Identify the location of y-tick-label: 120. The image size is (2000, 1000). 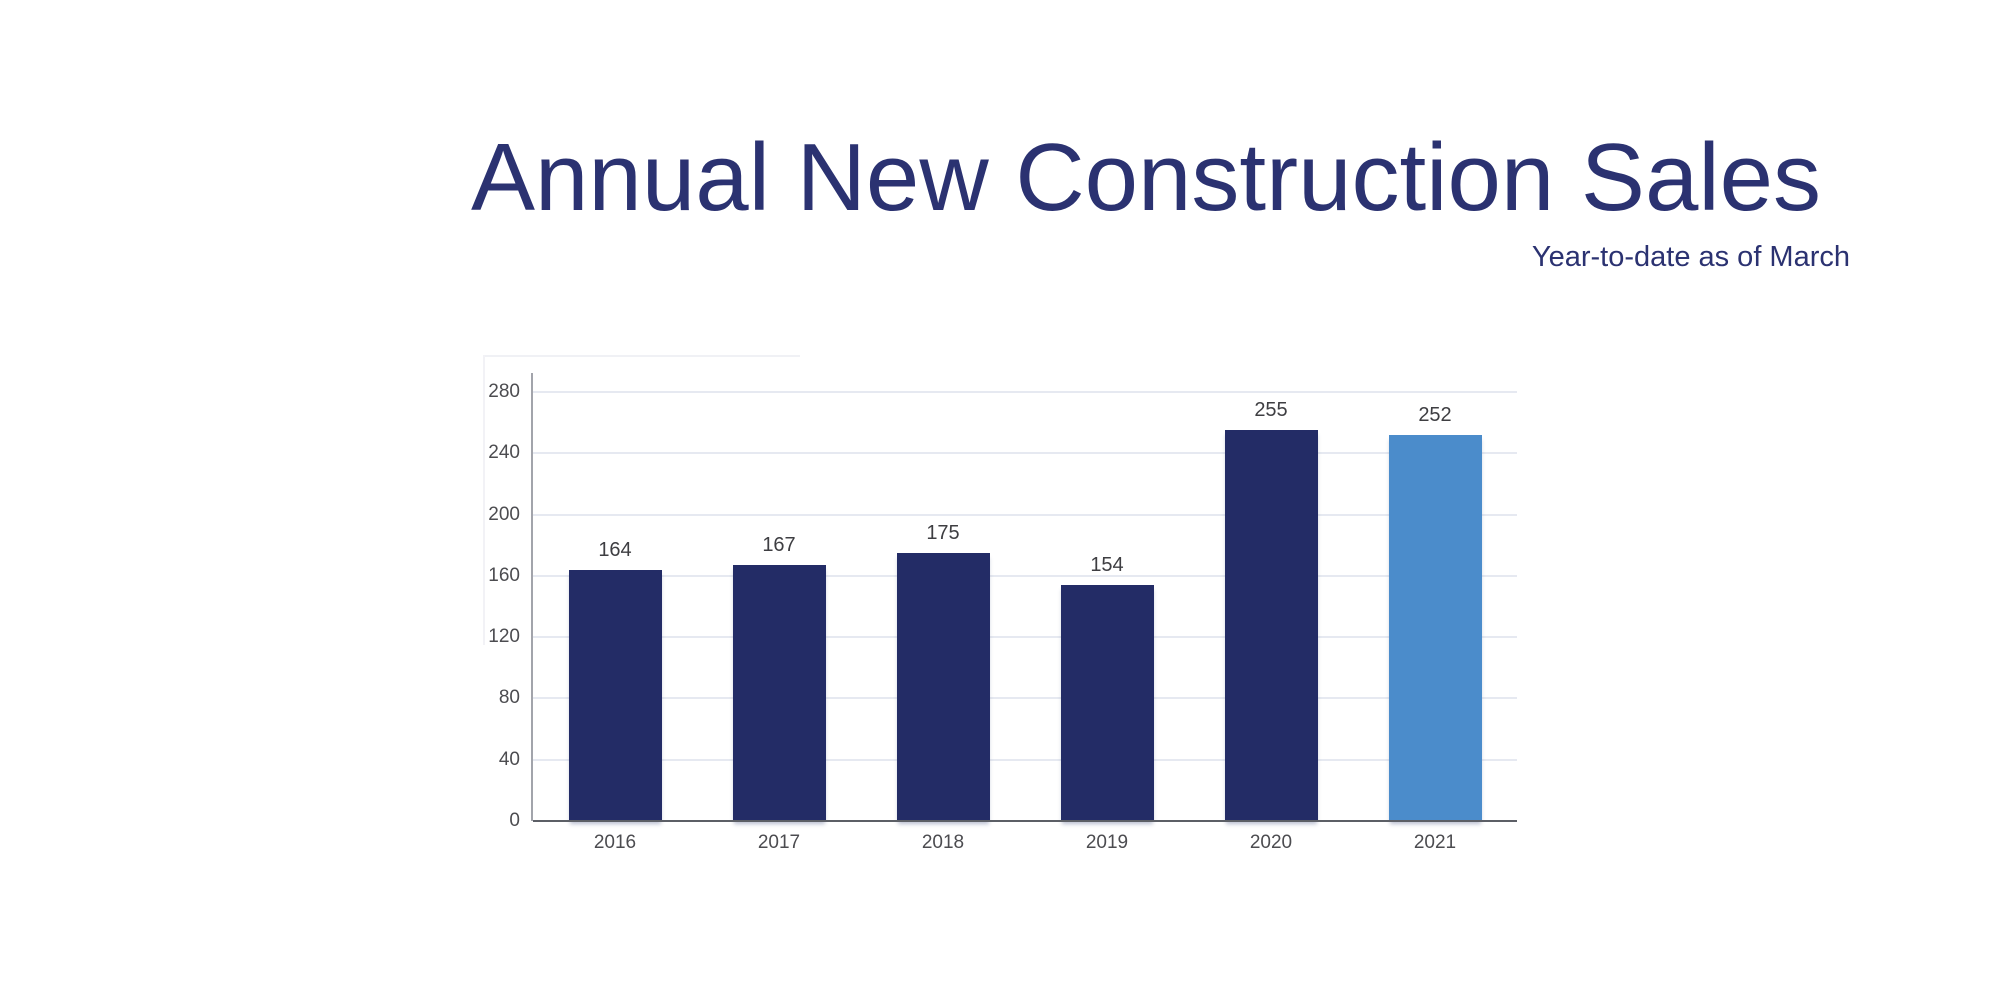
(504, 637).